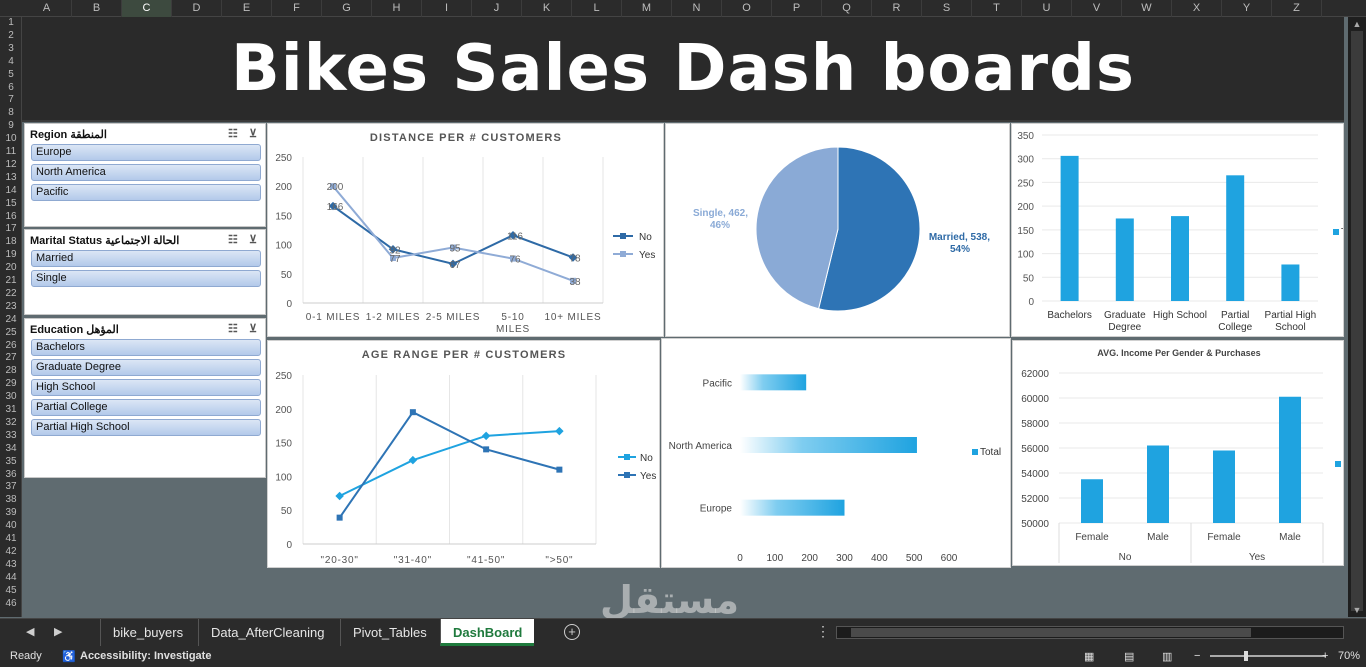  Describe the element at coordinates (11, 384) in the screenshot. I see `row-header: 29` at that location.